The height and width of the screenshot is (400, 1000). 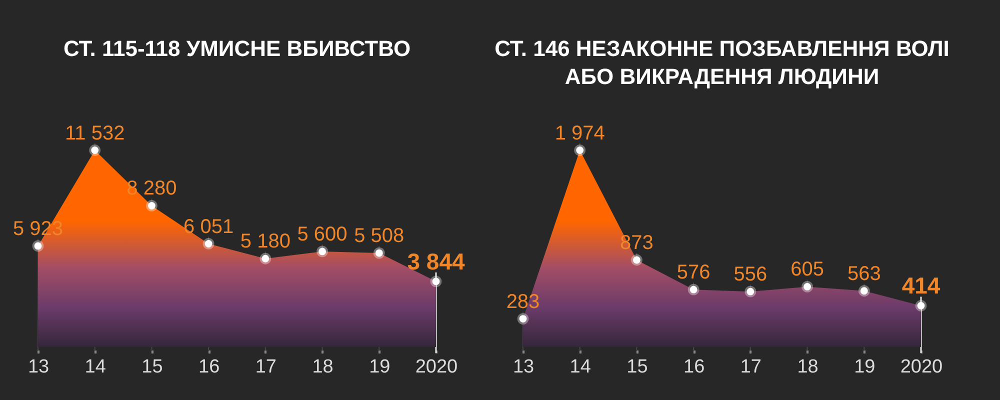 What do you see at coordinates (921, 285) in the screenshot?
I see `data-label: 414` at bounding box center [921, 285].